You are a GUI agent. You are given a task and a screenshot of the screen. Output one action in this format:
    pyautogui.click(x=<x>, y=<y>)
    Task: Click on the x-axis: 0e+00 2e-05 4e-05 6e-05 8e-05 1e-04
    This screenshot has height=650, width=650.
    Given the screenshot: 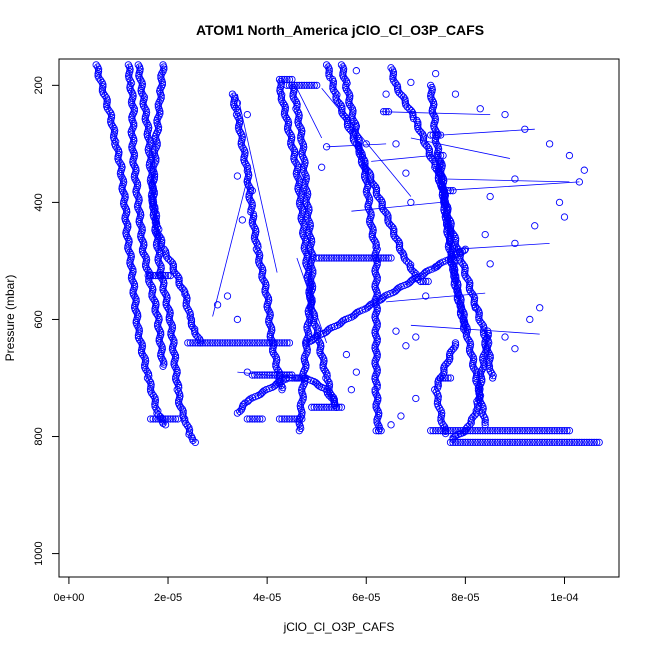 What is the action you would take?
    pyautogui.click(x=316, y=590)
    